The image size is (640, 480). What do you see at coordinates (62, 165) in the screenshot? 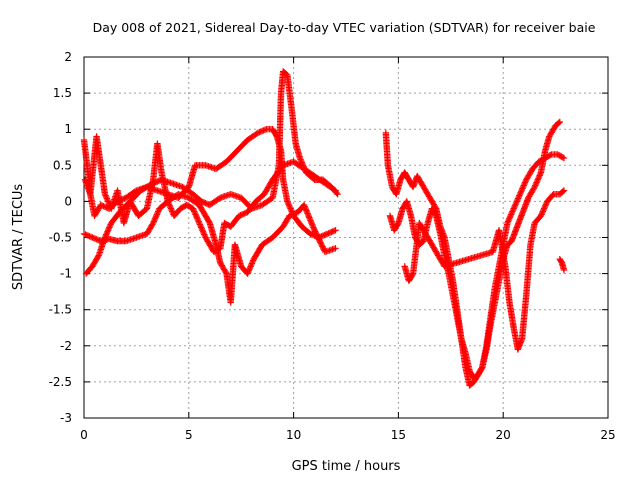
I see `y-tick-label: 0.5` at bounding box center [62, 165].